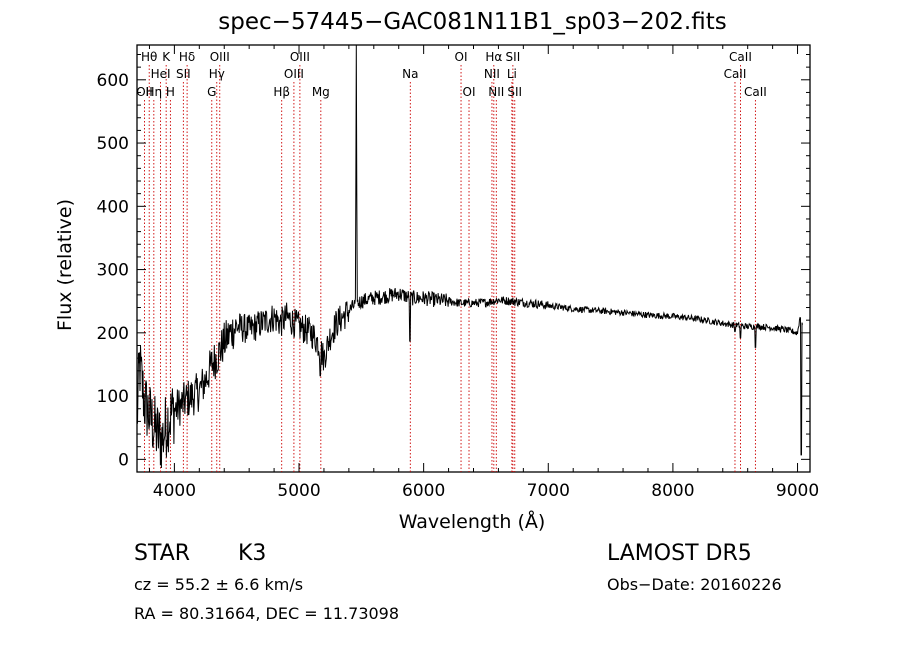 This screenshot has height=649, width=900. I want to click on y-tick-label: 600, so click(113, 81).